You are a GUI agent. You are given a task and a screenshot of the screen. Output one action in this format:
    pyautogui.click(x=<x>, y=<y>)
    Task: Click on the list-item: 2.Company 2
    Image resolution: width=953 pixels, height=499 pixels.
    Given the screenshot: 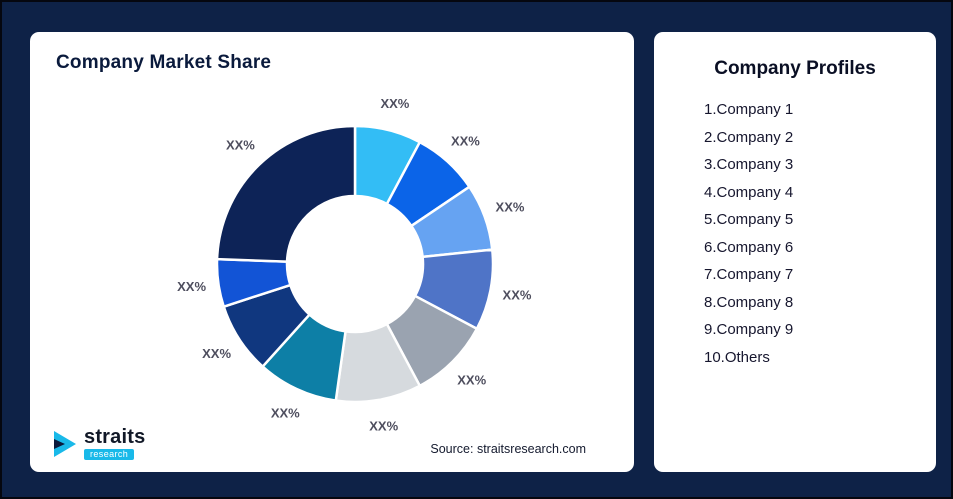 What is the action you would take?
    pyautogui.click(x=749, y=137)
    